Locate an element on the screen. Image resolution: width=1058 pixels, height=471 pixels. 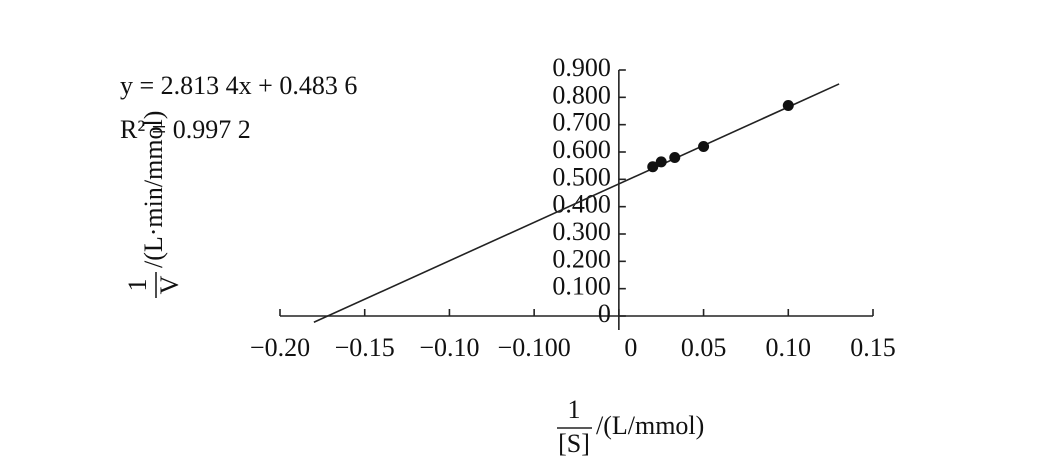
y-tick-label: 0.800 is located at coordinates (581, 94).